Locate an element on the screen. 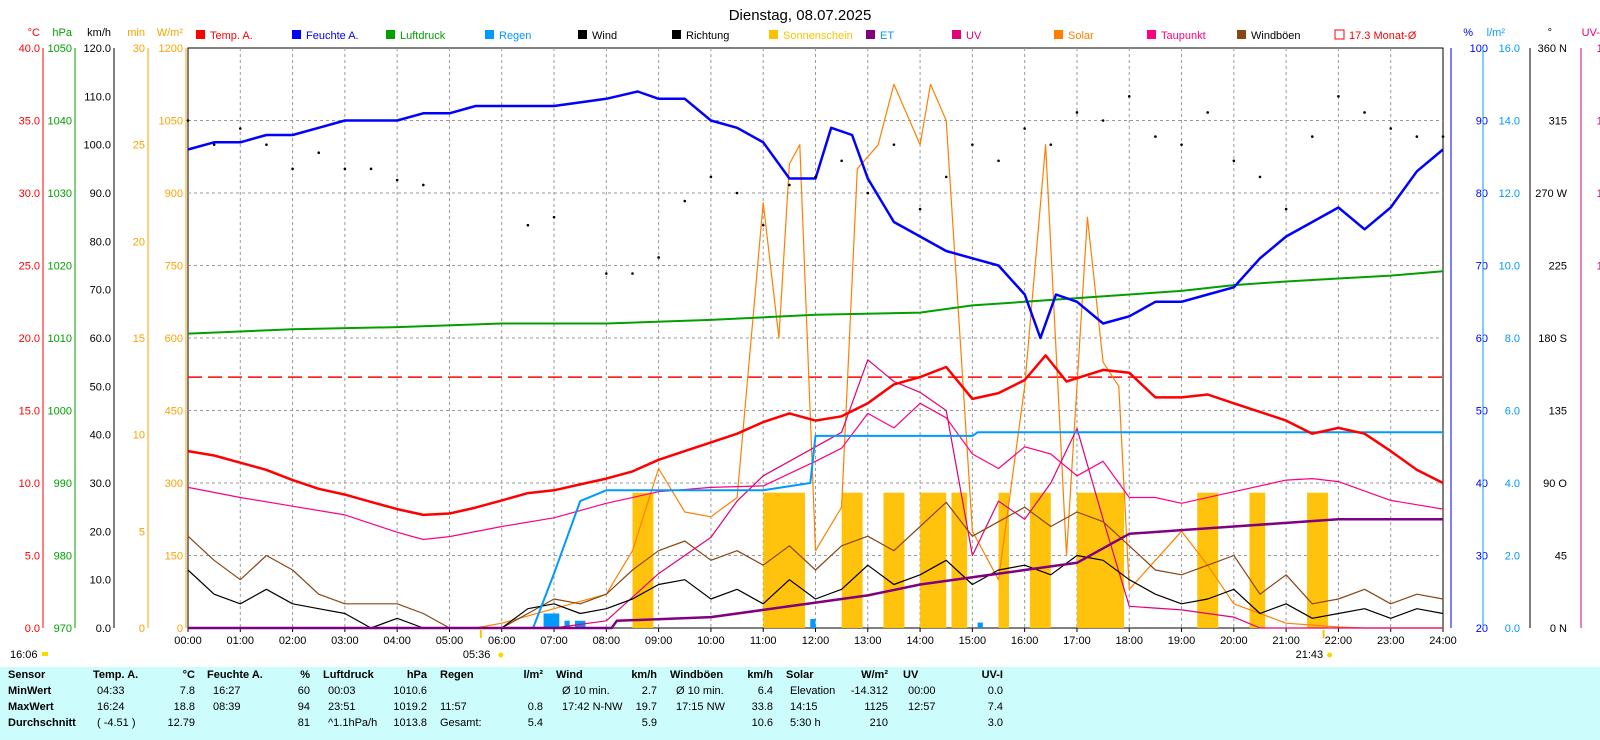  stats-cell: 81 is located at coordinates (303, 723).